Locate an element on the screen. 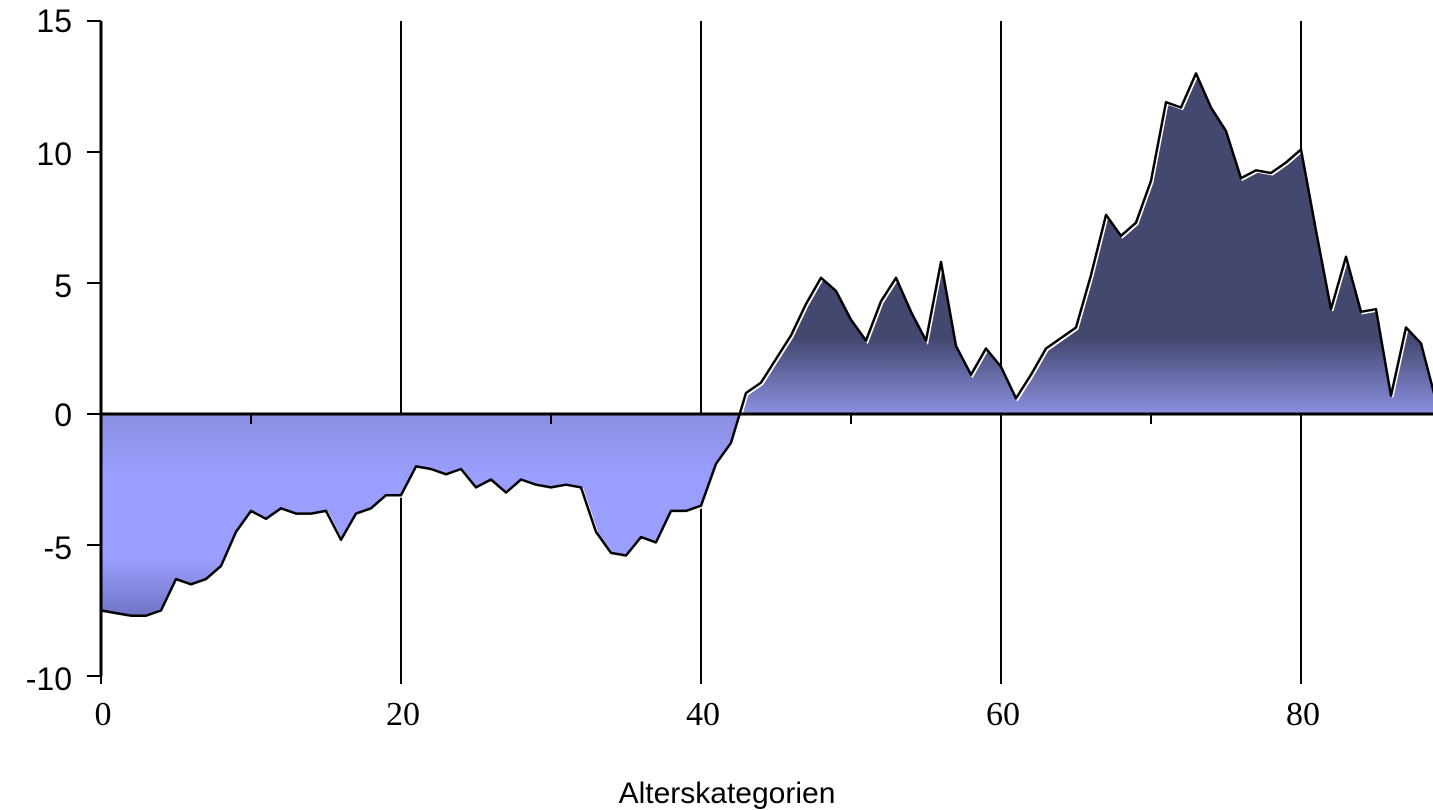 The image size is (1433, 810). x-tick-label: 20 is located at coordinates (403, 714).